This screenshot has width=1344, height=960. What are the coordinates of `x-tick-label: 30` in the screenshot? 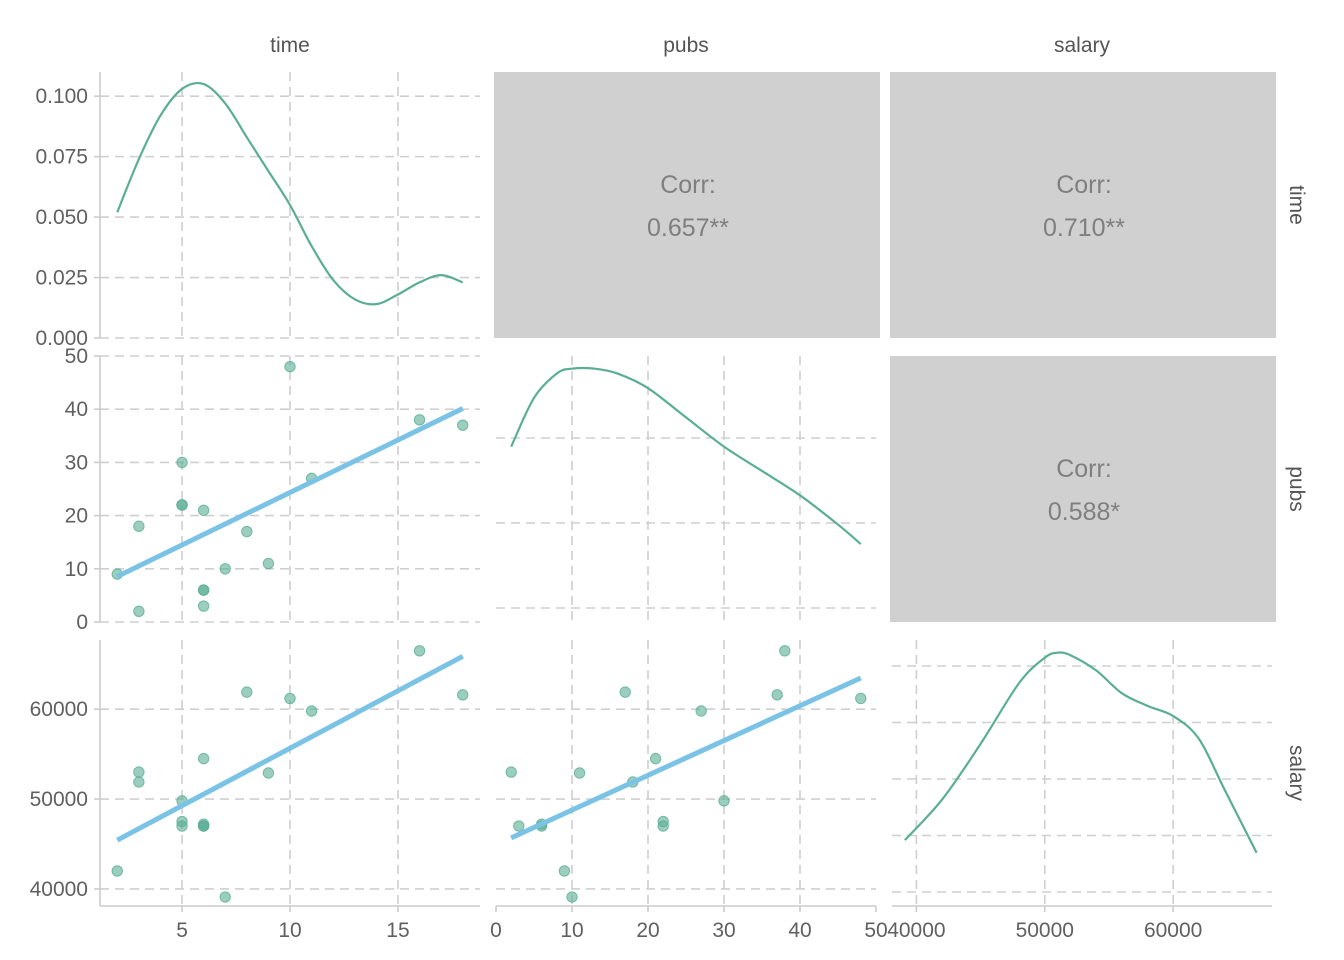 It's located at (723, 930).